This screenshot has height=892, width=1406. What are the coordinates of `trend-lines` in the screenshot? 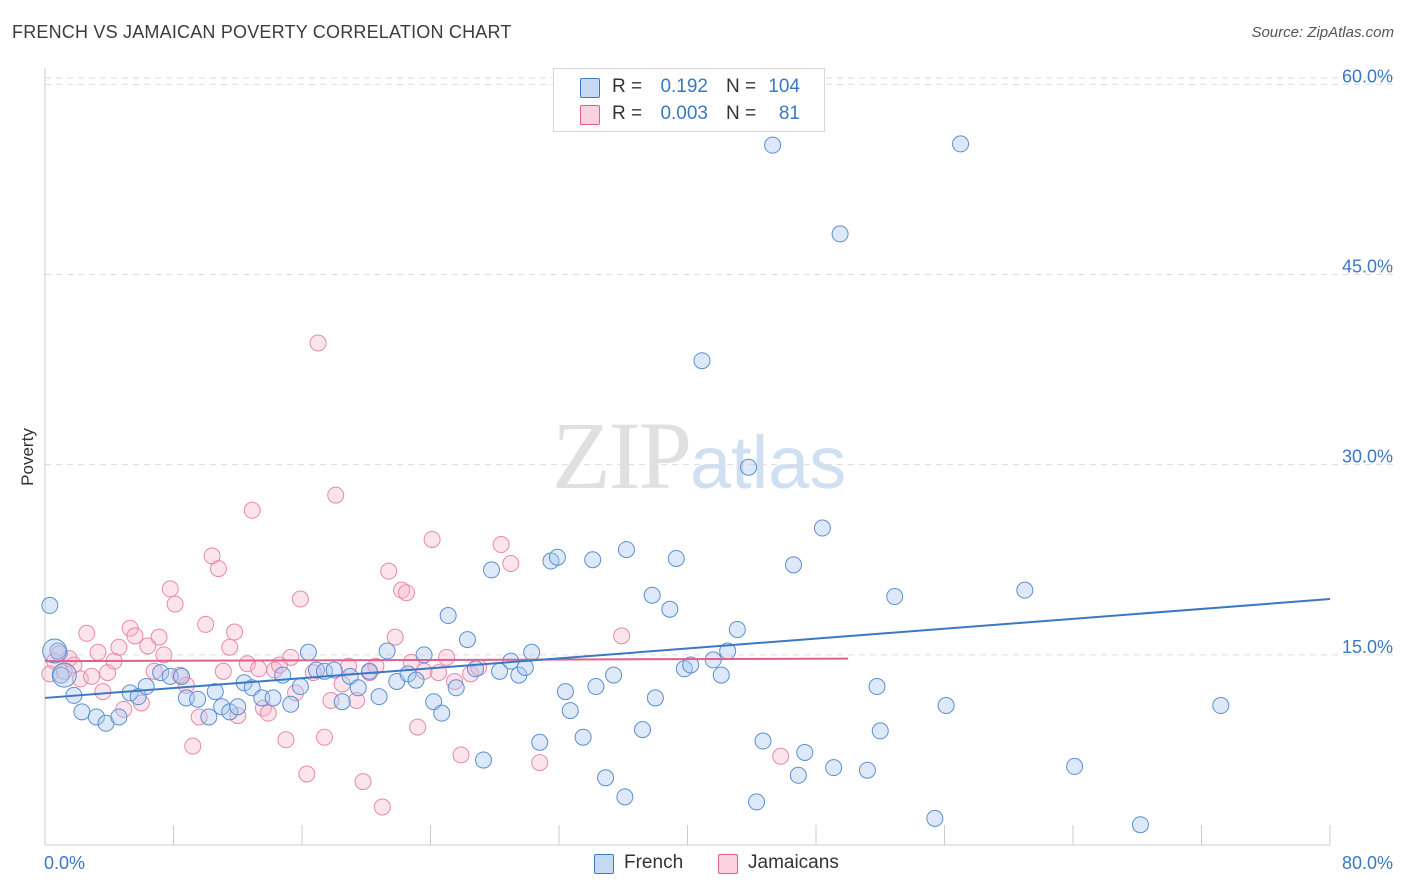 It's located at (687, 648).